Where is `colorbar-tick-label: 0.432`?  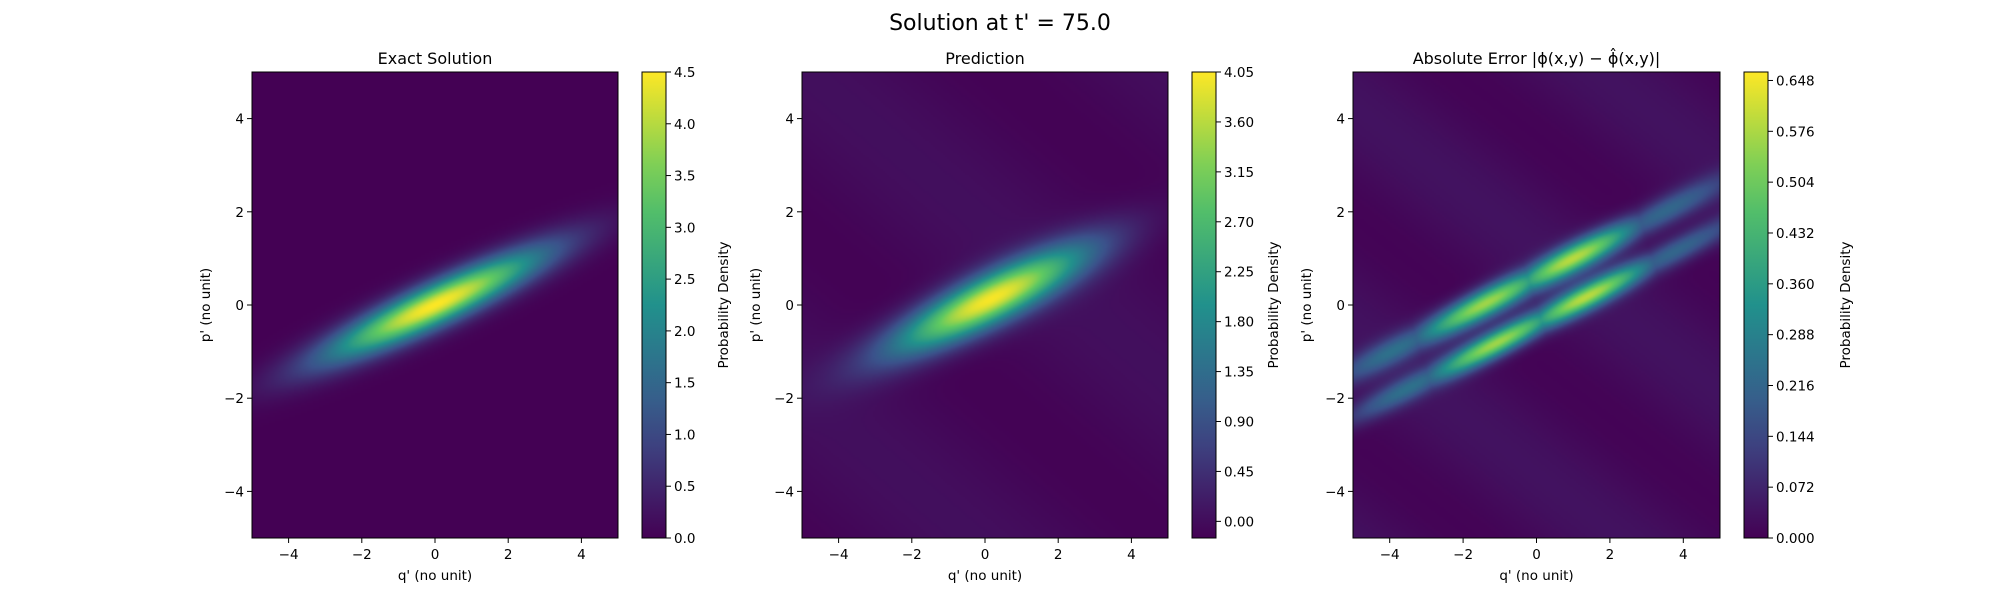
colorbar-tick-label: 0.432 is located at coordinates (1795, 234).